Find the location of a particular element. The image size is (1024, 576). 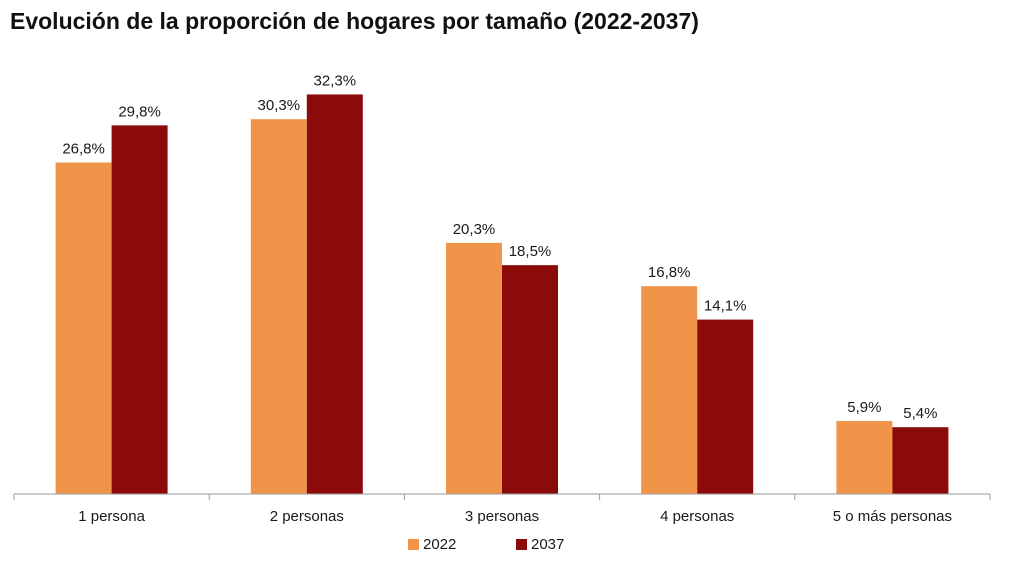

legend-swatch-2022 is located at coordinates (413, 544).